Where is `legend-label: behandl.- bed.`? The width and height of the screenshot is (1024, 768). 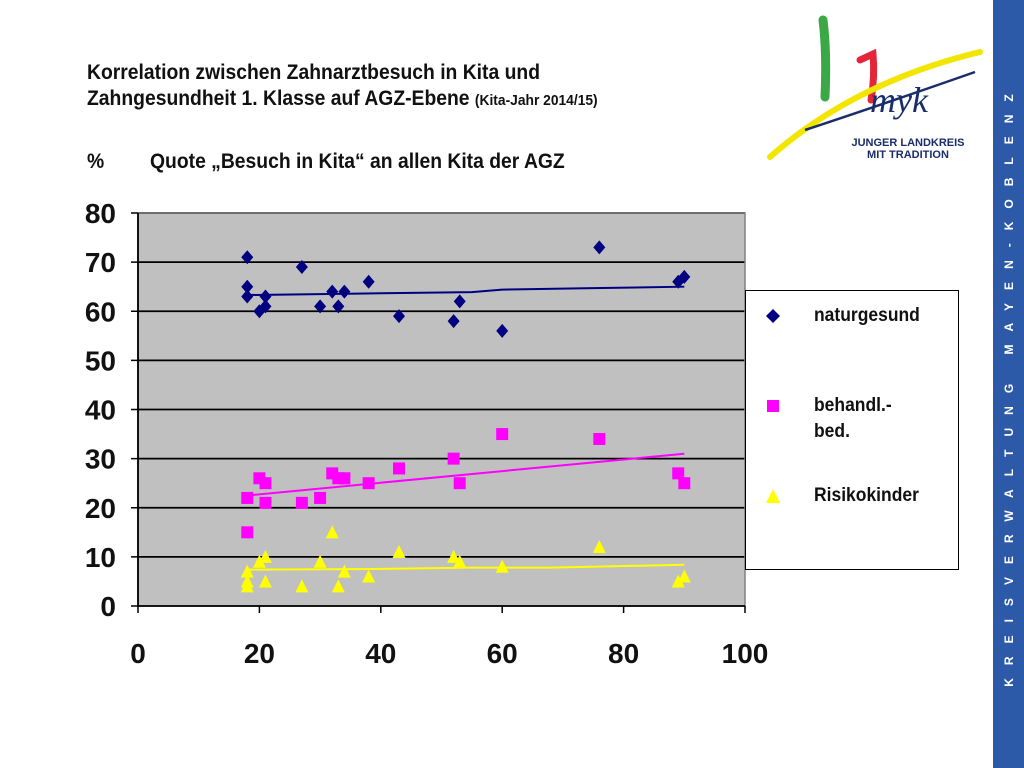 legend-label: behandl.- bed. is located at coordinates (892, 419).